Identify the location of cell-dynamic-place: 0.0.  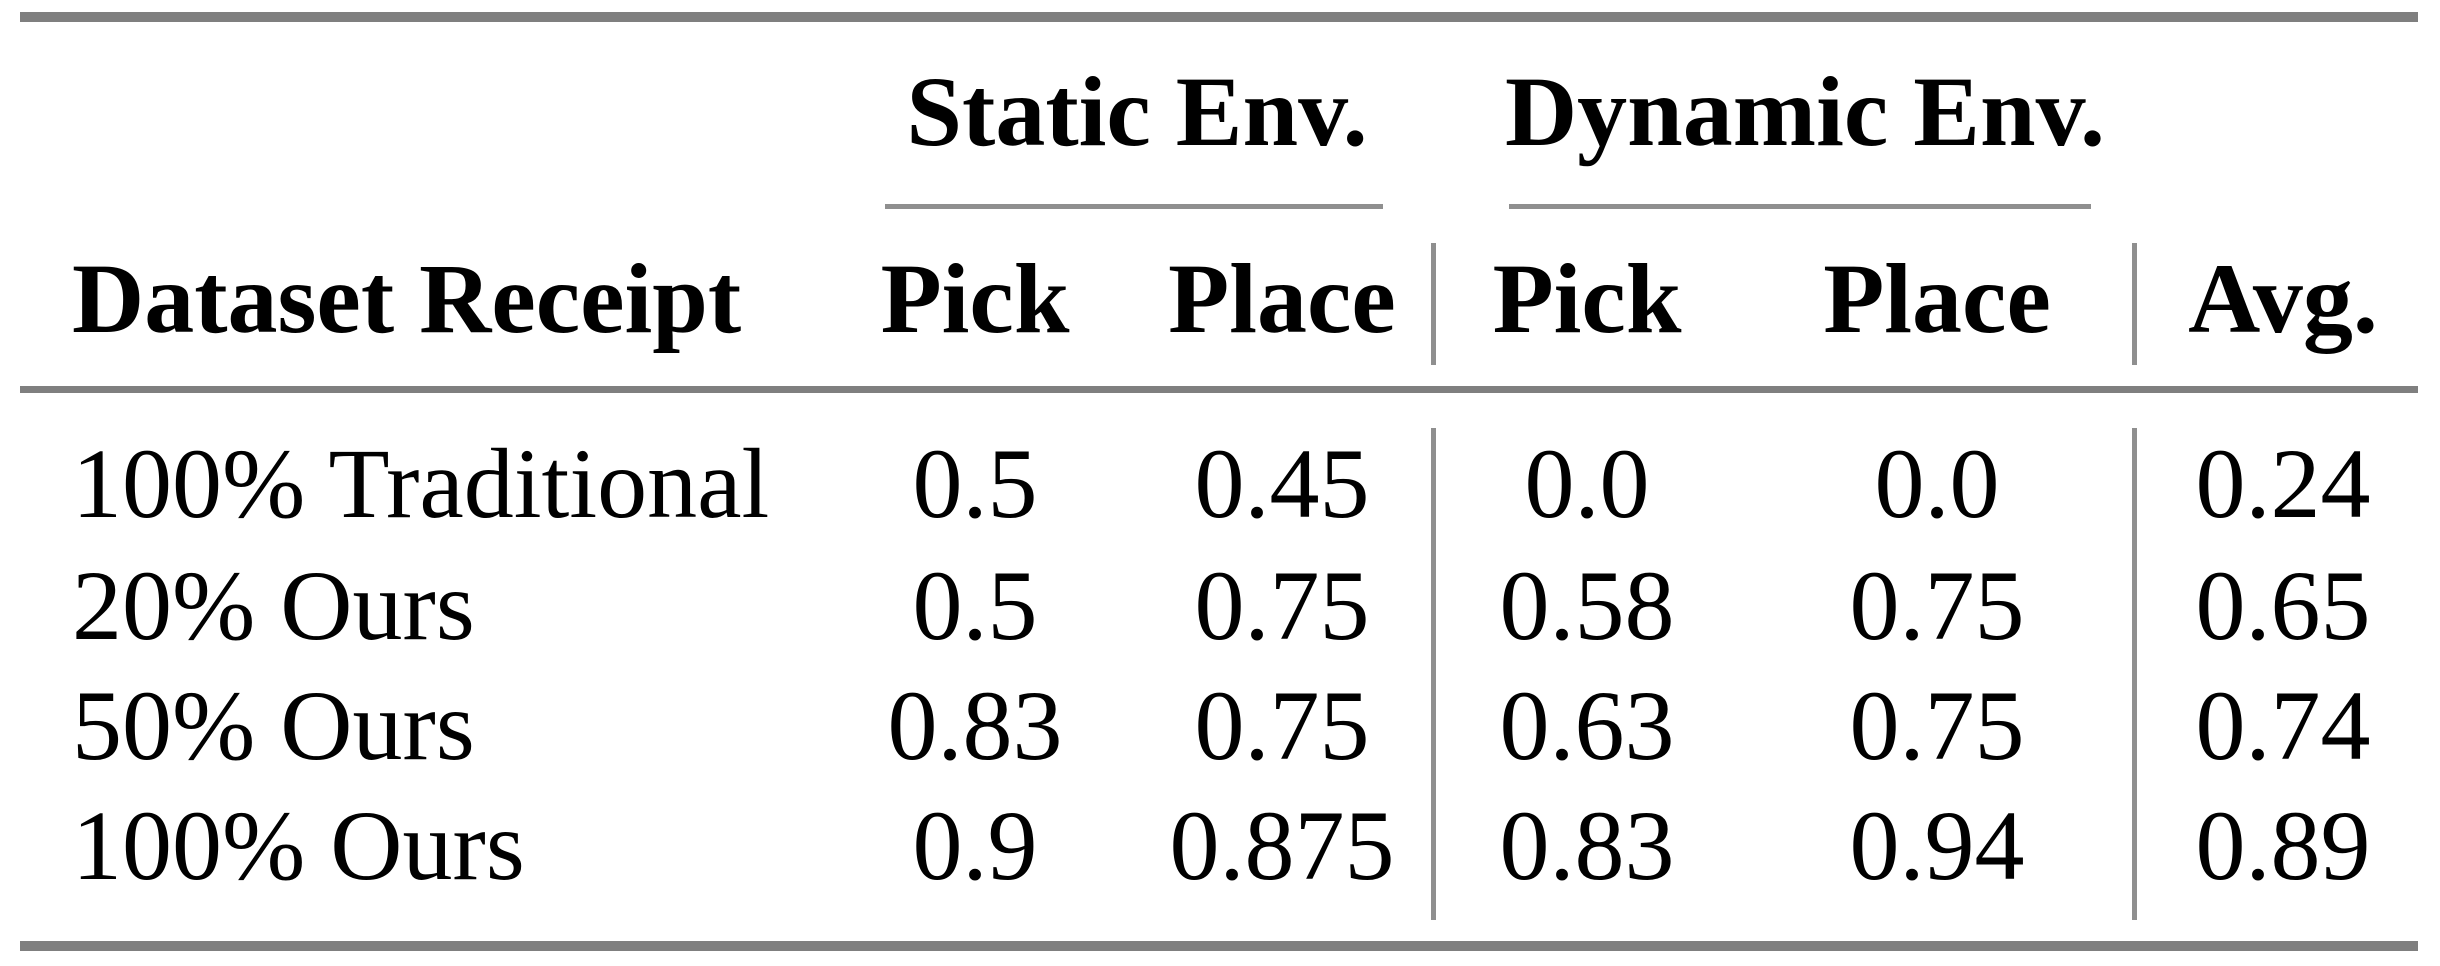
(1937, 483).